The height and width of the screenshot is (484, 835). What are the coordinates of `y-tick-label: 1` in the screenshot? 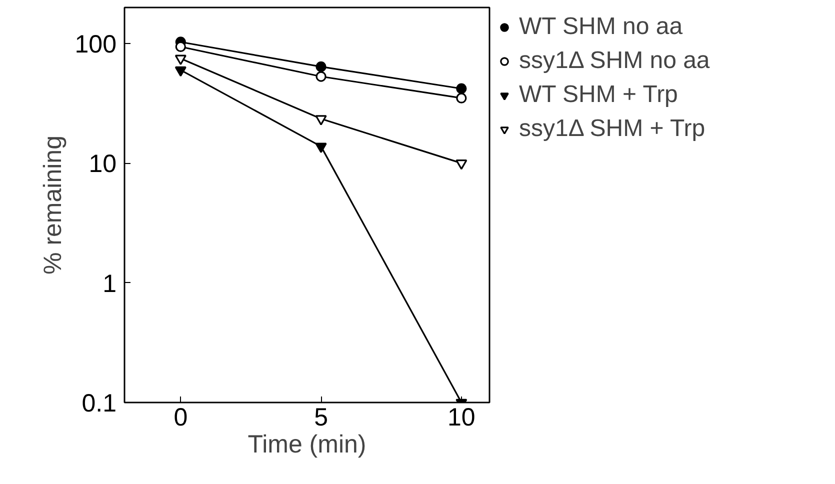 It's located at (109, 284).